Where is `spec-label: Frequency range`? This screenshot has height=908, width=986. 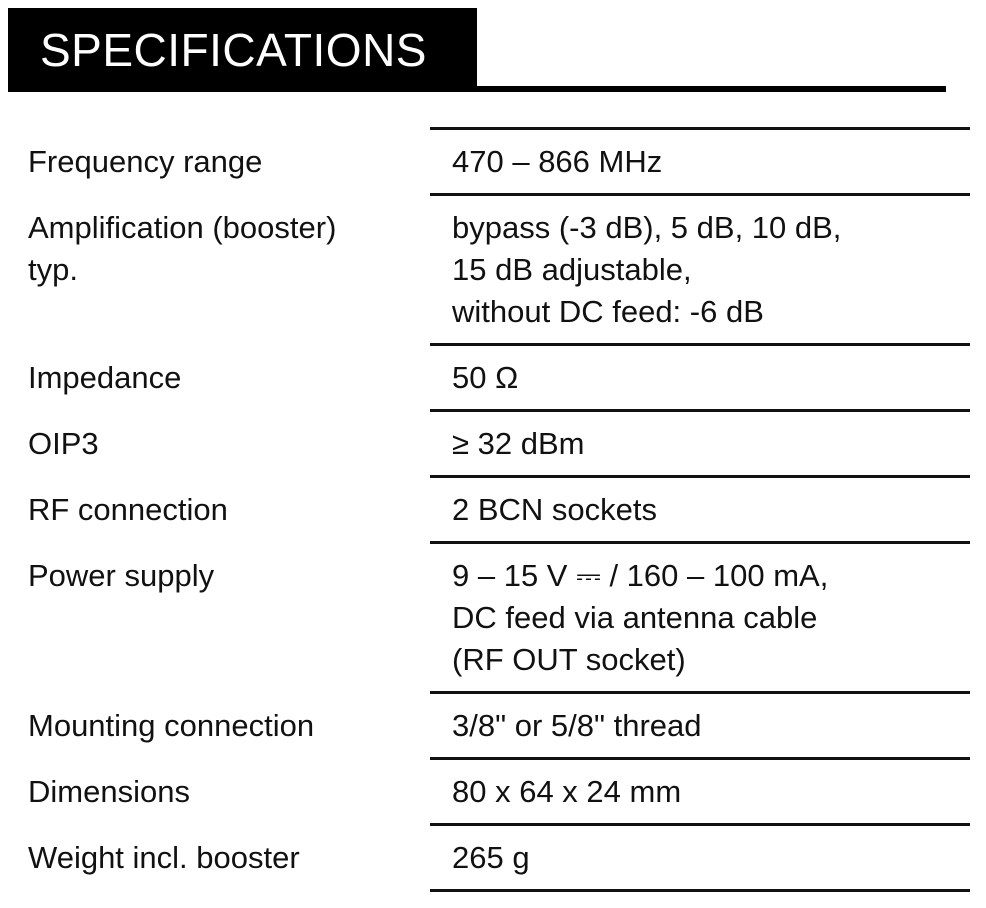 spec-label: Frequency range is located at coordinates (223, 162).